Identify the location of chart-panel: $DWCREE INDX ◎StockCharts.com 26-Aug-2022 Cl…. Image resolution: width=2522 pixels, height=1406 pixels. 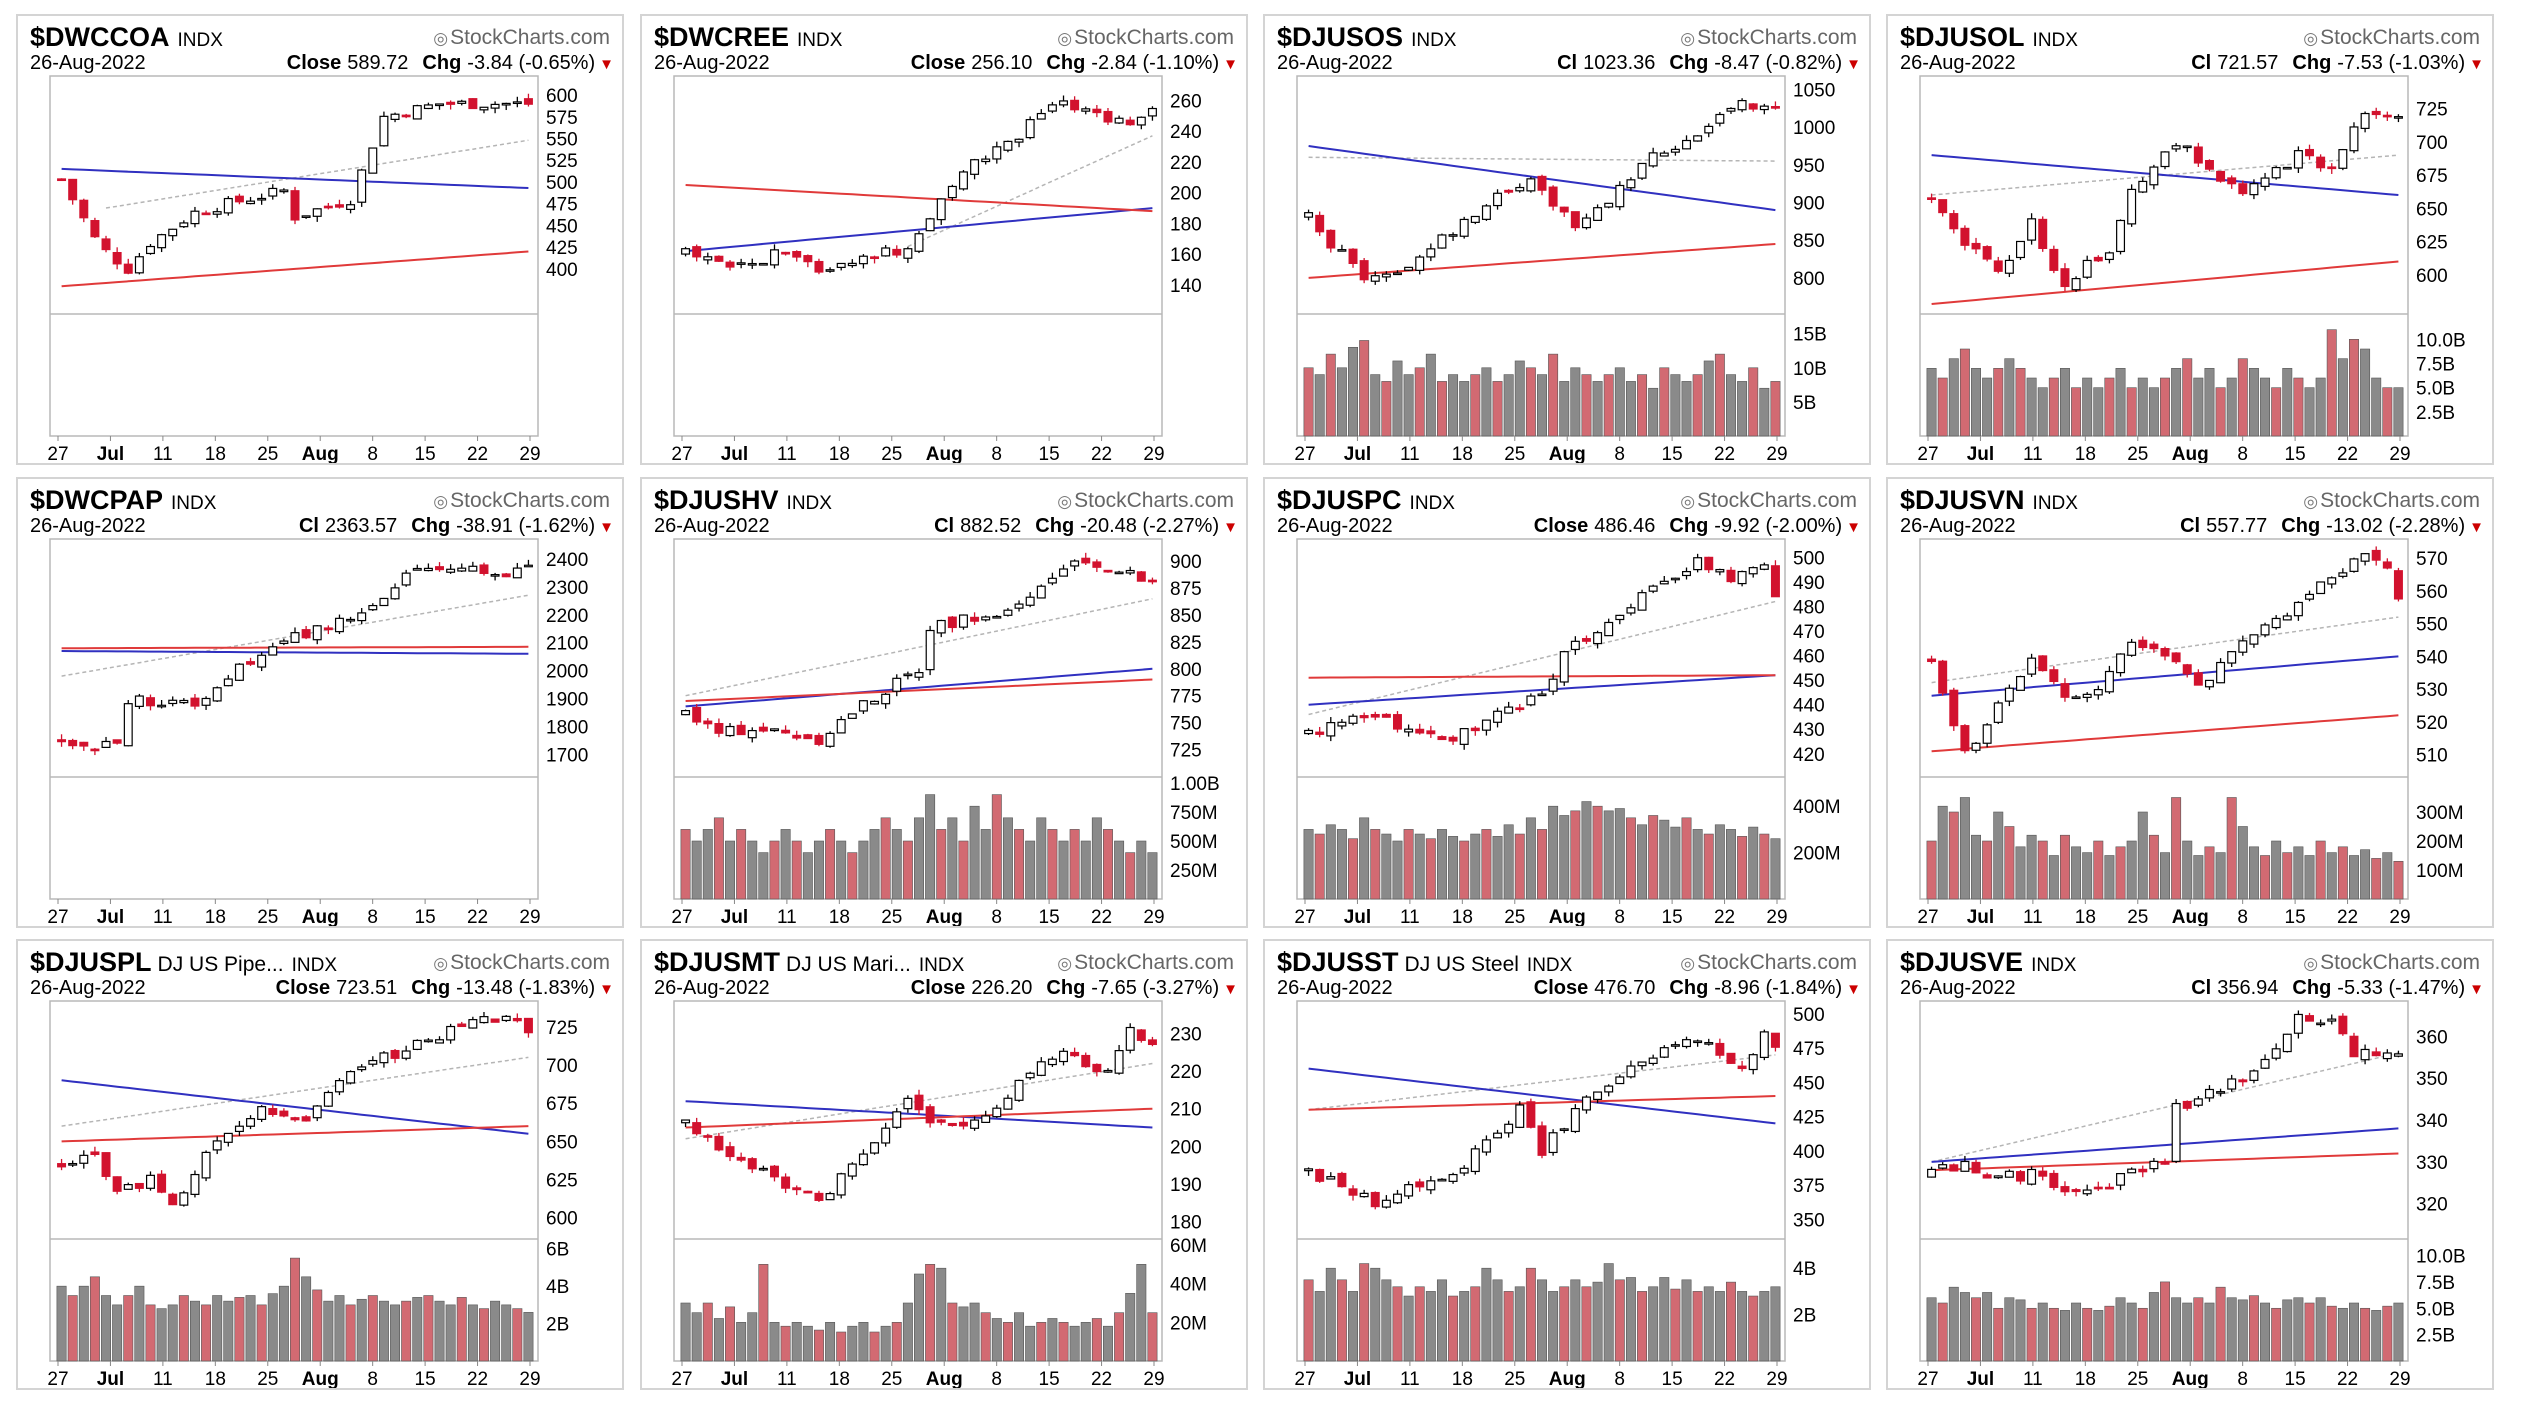
(944, 239).